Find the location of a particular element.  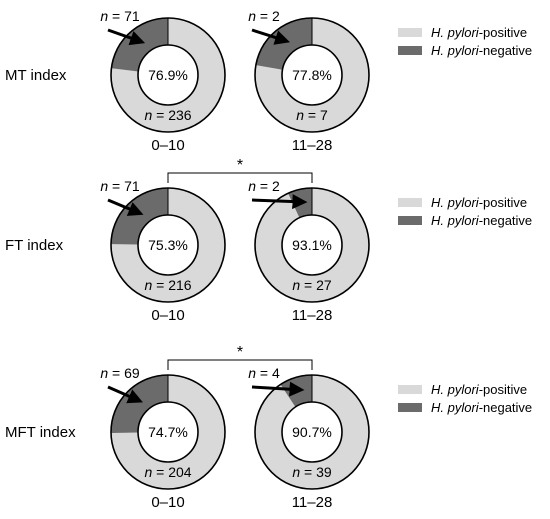

negative-n-label: n = 4 is located at coordinates (264, 373).